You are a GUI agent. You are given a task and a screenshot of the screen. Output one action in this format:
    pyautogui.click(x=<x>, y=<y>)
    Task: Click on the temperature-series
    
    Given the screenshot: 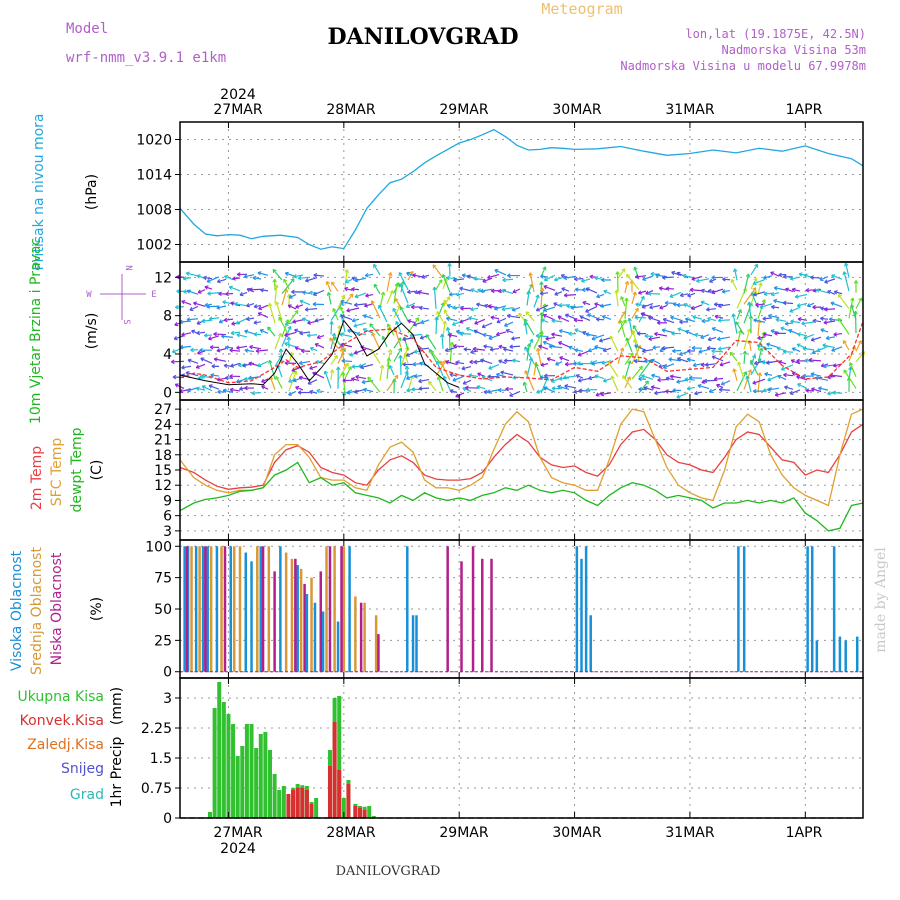 What is the action you would take?
    pyautogui.click(x=521, y=470)
    